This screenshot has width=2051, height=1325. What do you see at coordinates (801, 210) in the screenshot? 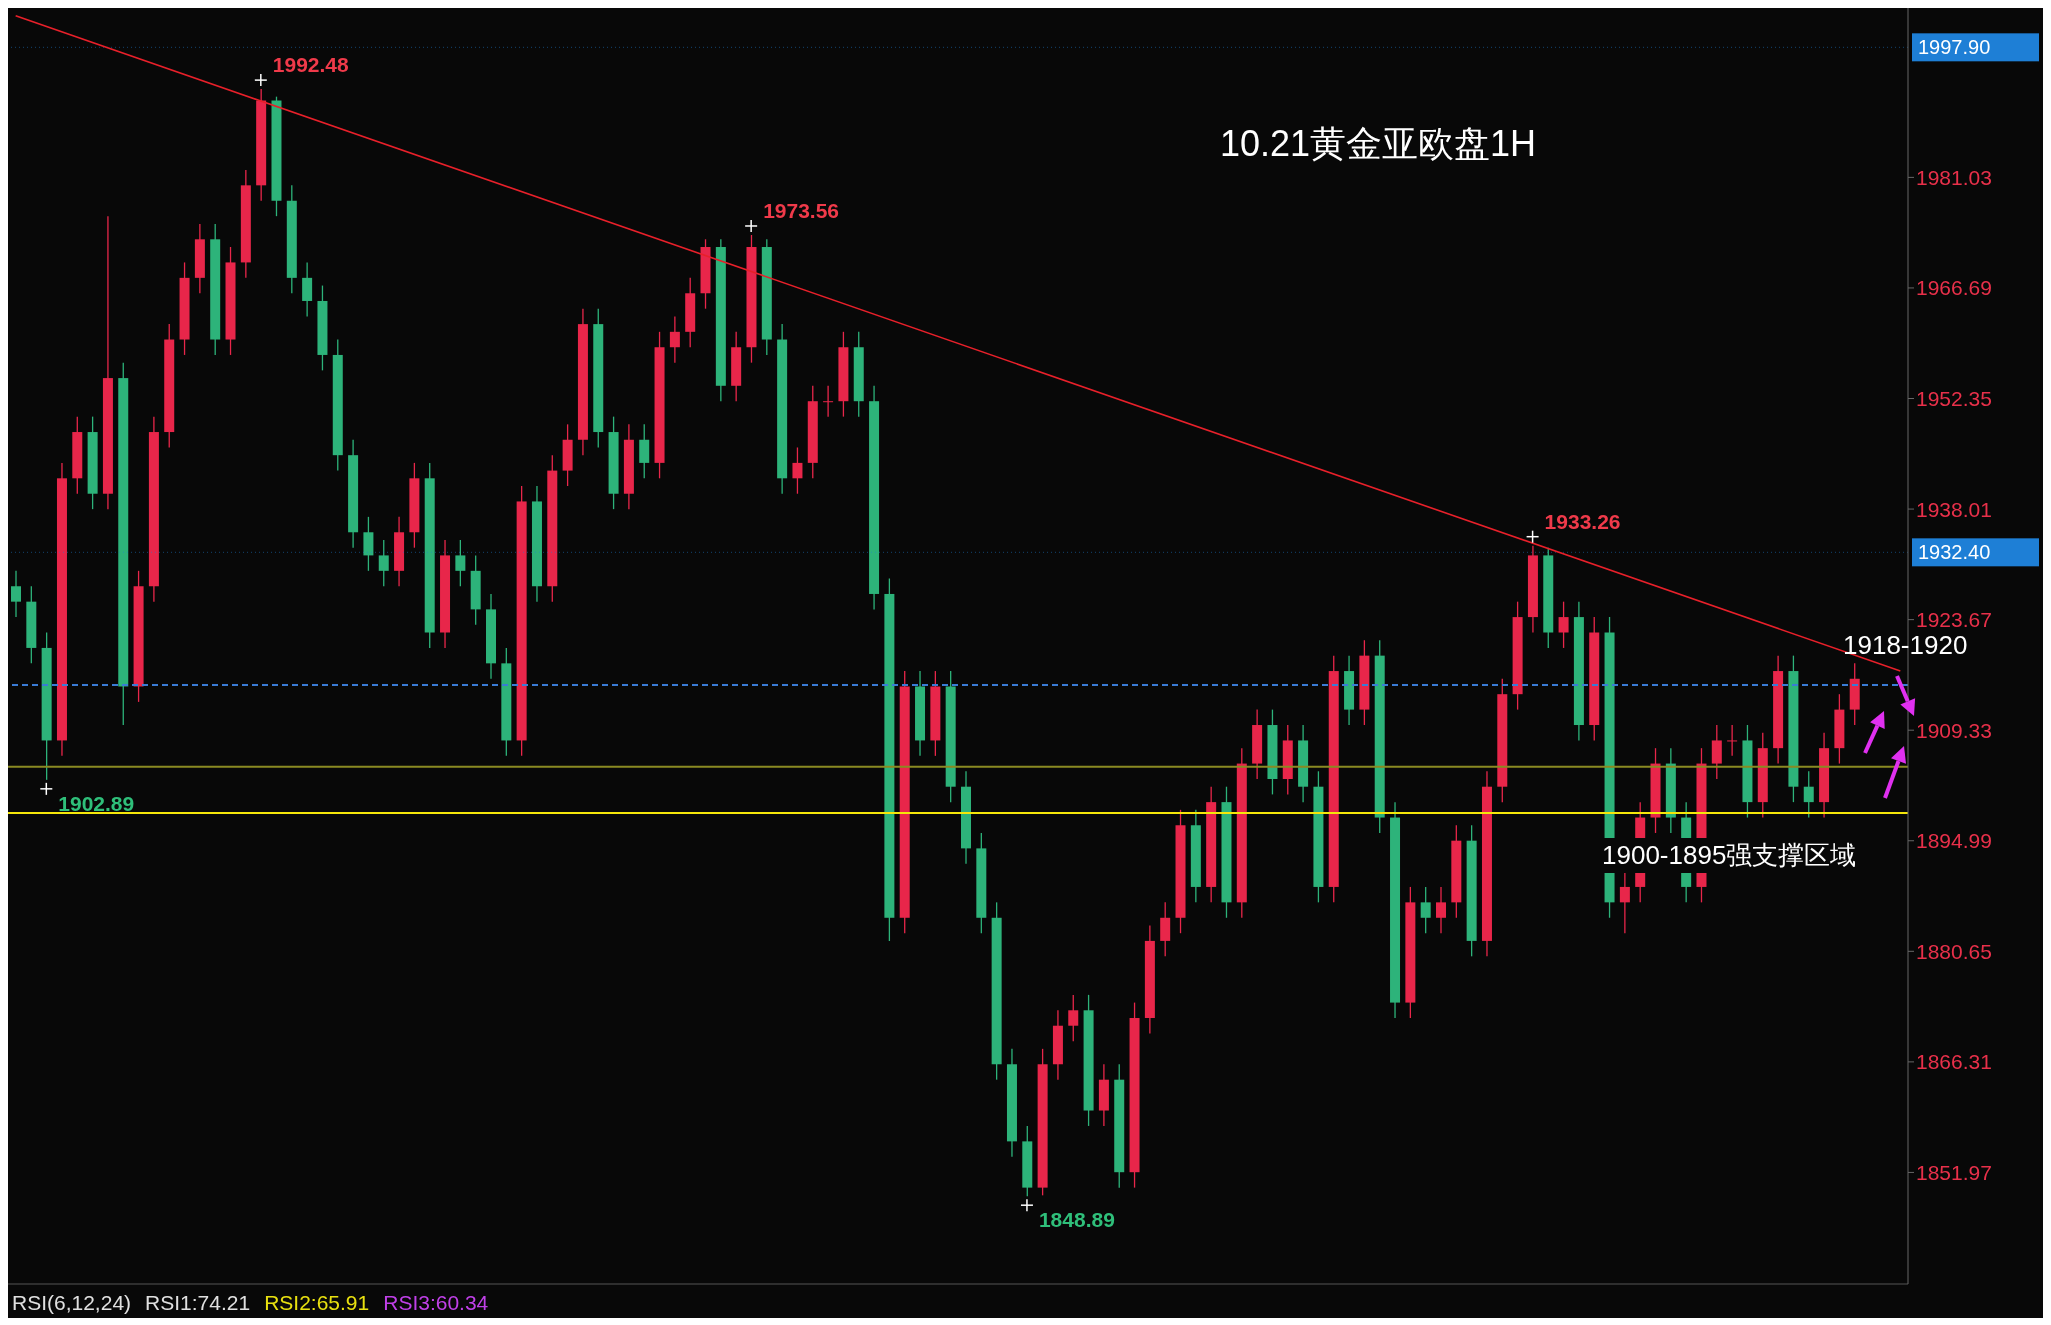
I see `annotation: 1973.56` at bounding box center [801, 210].